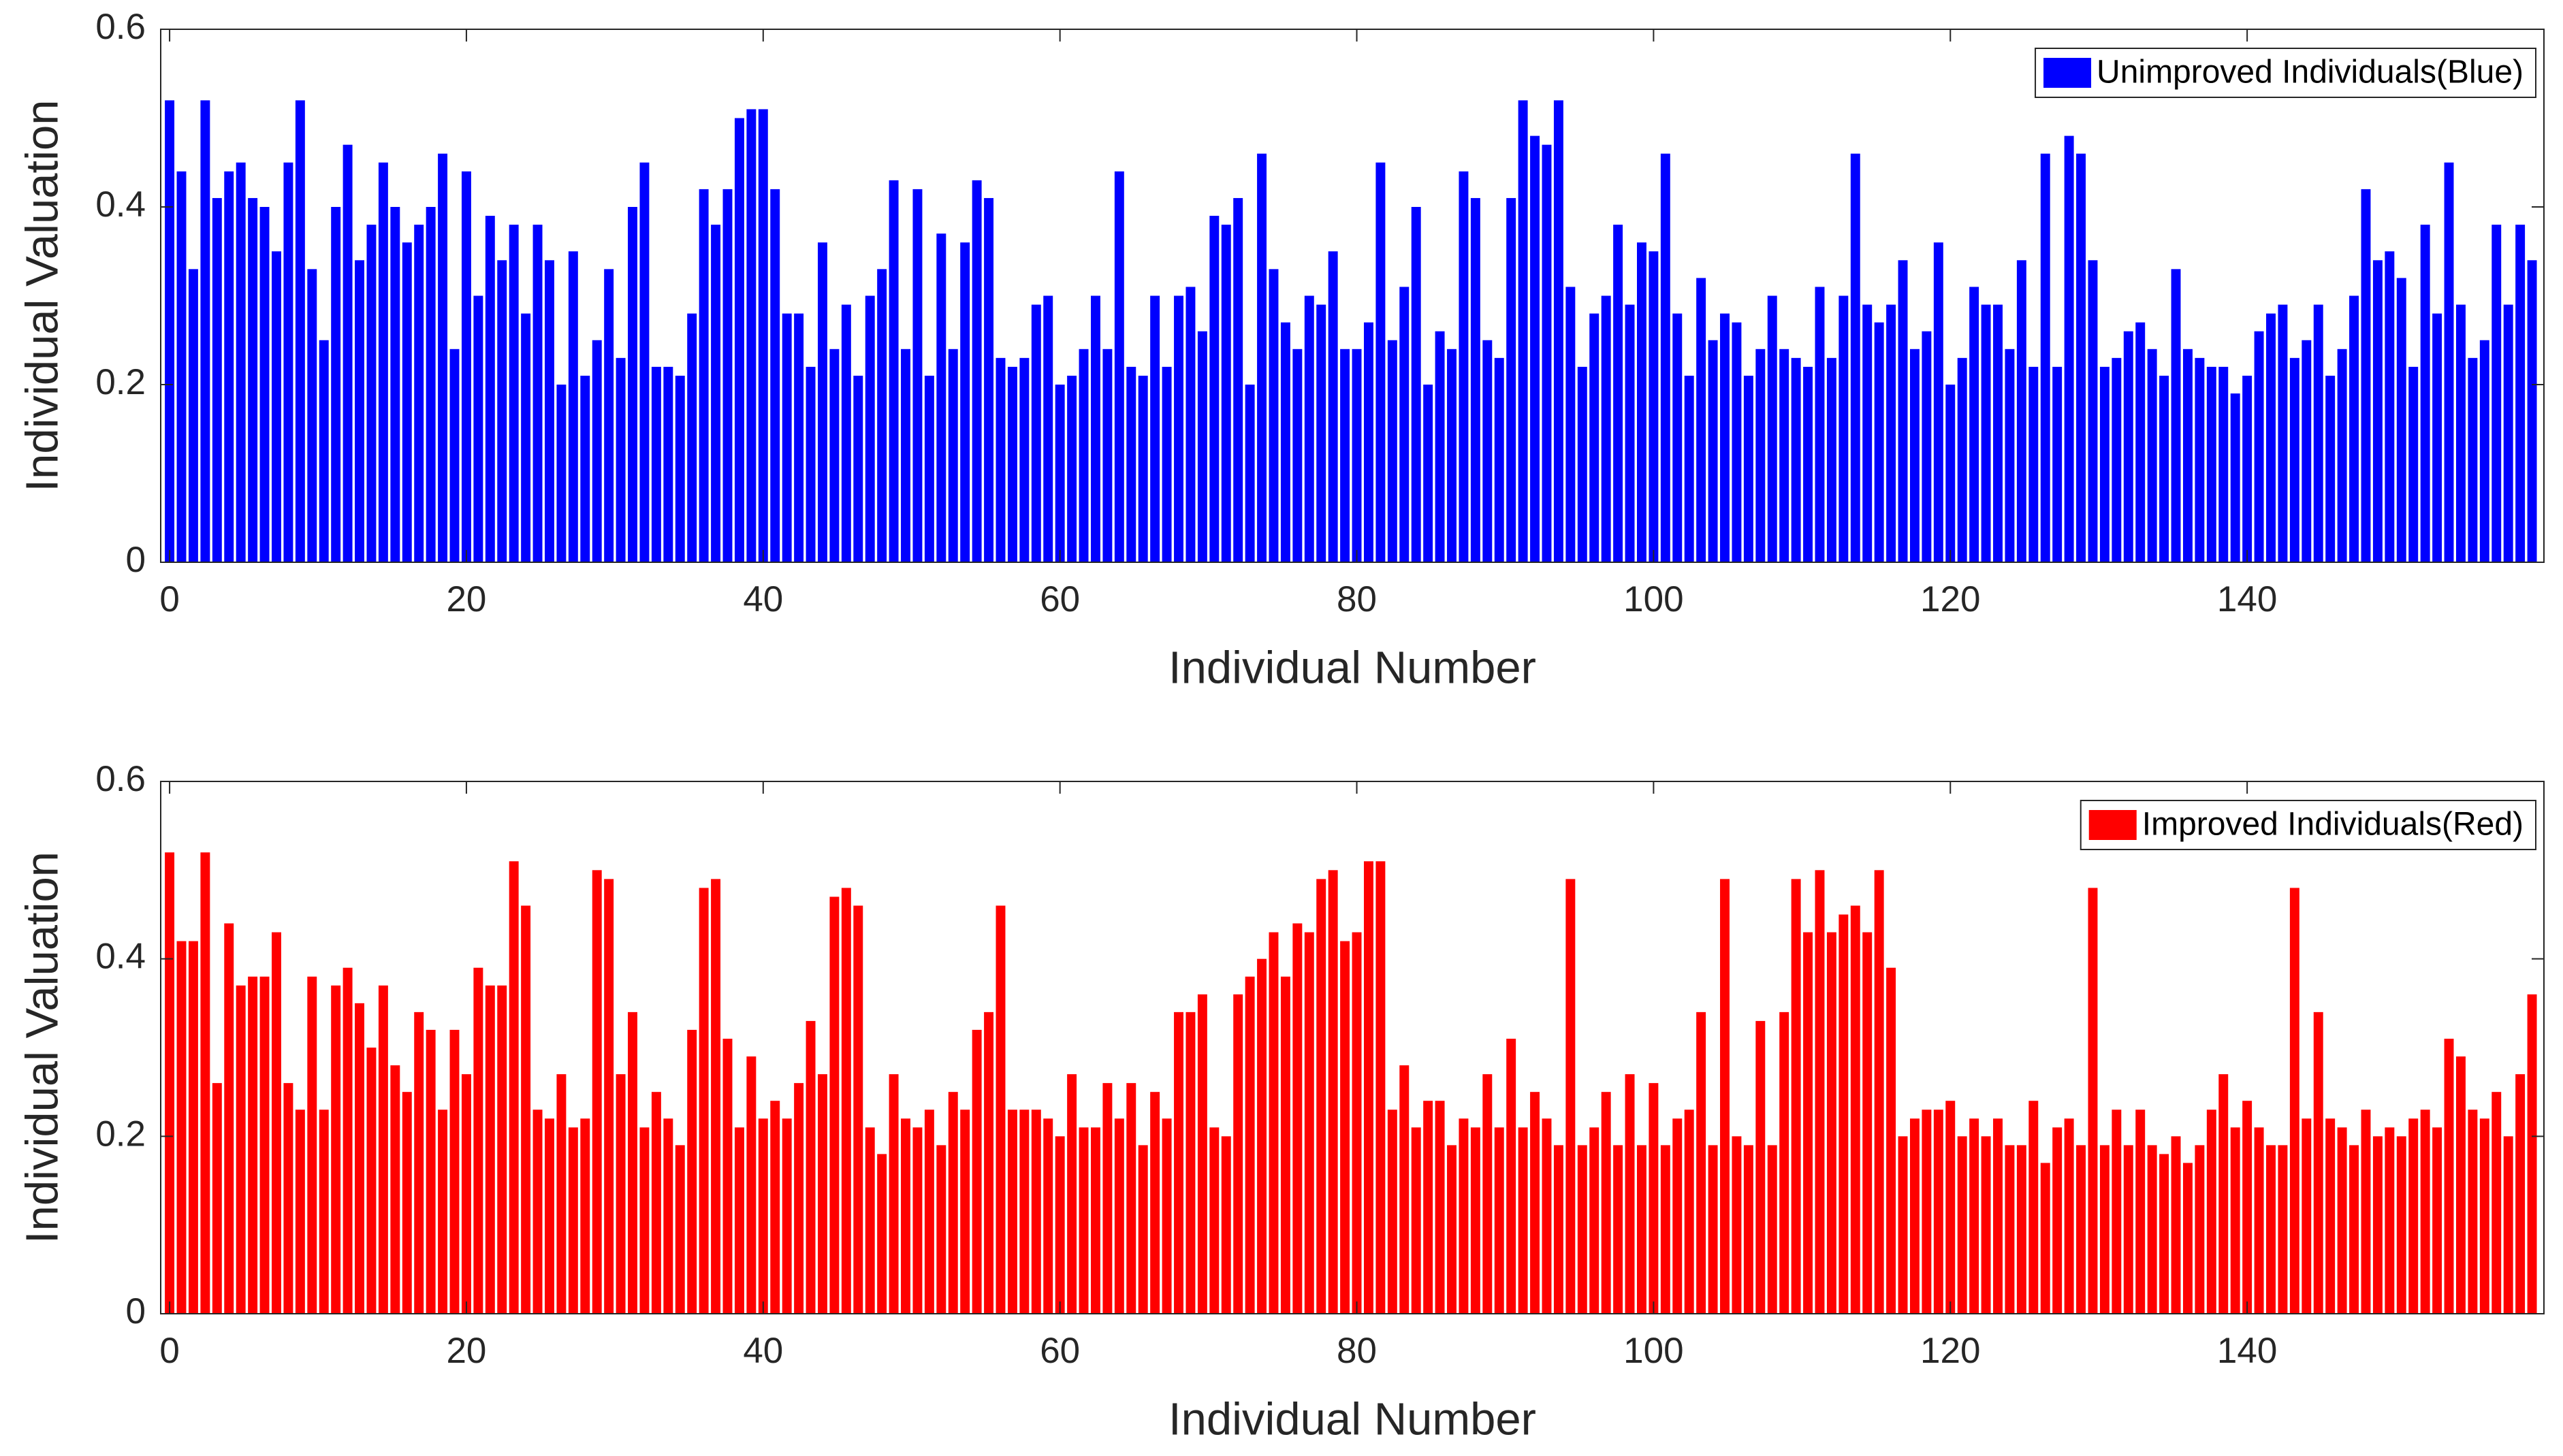 Image resolution: width=2563 pixels, height=1456 pixels. What do you see at coordinates (466, 1351) in the screenshot?
I see `x-tick-label: 20` at bounding box center [466, 1351].